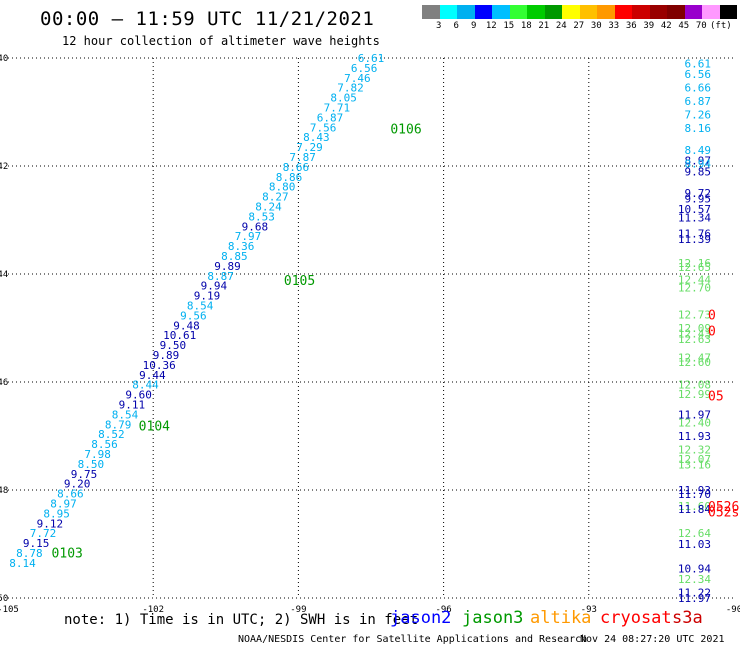  What do you see at coordinates (77, 484) in the screenshot?
I see `swh-value: 9.20` at bounding box center [77, 484].